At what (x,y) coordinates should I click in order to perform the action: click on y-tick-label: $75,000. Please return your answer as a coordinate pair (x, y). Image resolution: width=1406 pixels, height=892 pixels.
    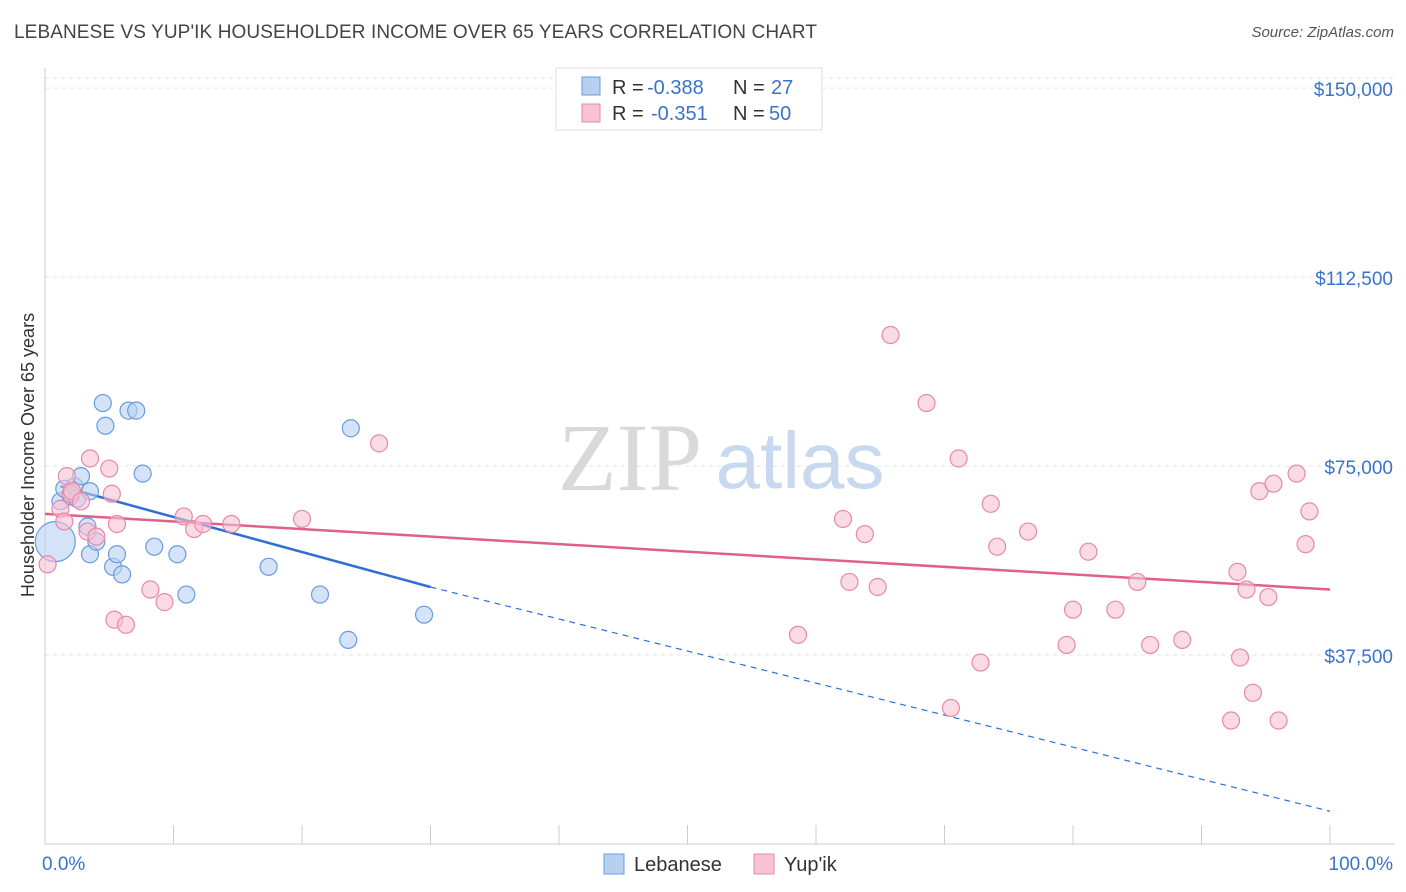
    Looking at the image, I should click on (1358, 468).